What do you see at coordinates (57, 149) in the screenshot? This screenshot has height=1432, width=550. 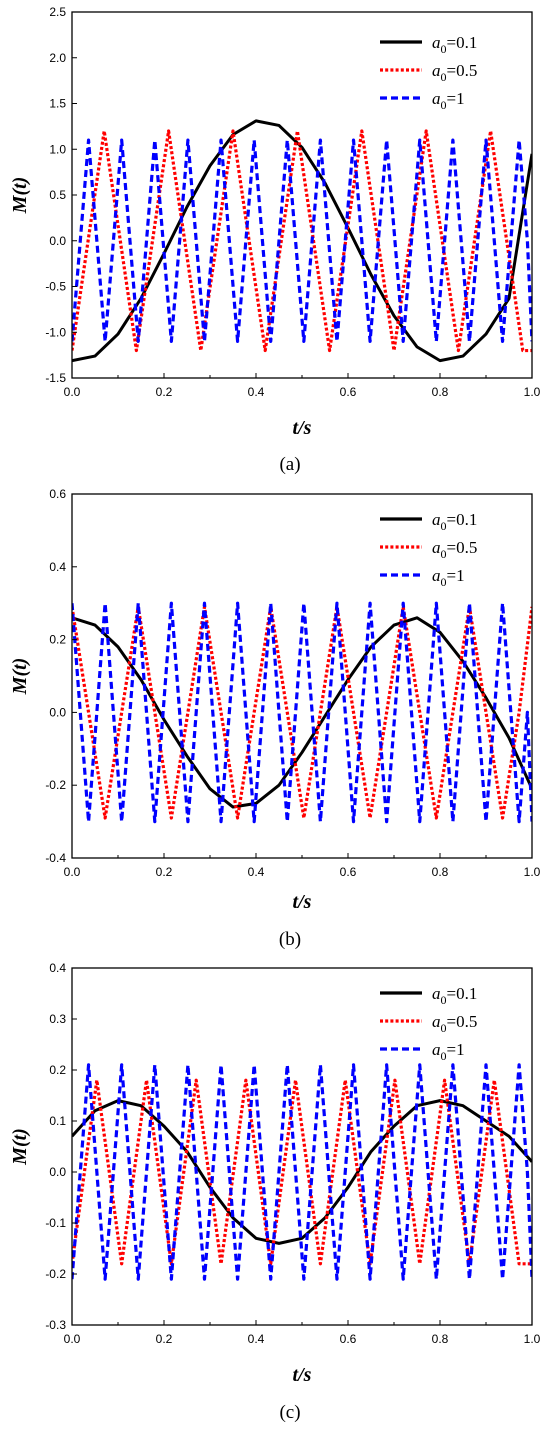 I see `y-tick-label: 1.0` at bounding box center [57, 149].